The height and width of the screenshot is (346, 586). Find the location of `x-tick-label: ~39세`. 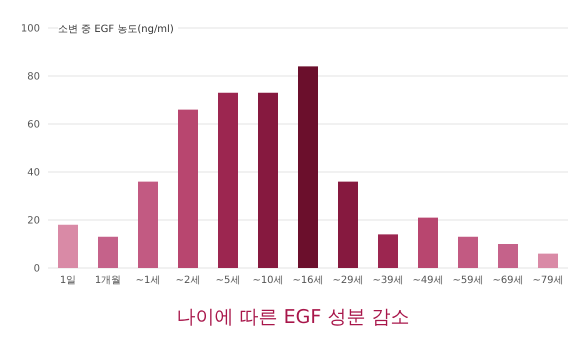

x-tick-label: ~39세 is located at coordinates (388, 280).